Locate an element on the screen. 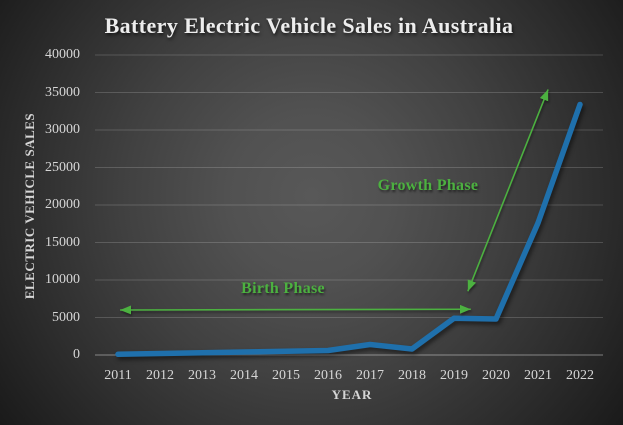 This screenshot has height=425, width=623. x-tick-label: 2013 is located at coordinates (202, 375).